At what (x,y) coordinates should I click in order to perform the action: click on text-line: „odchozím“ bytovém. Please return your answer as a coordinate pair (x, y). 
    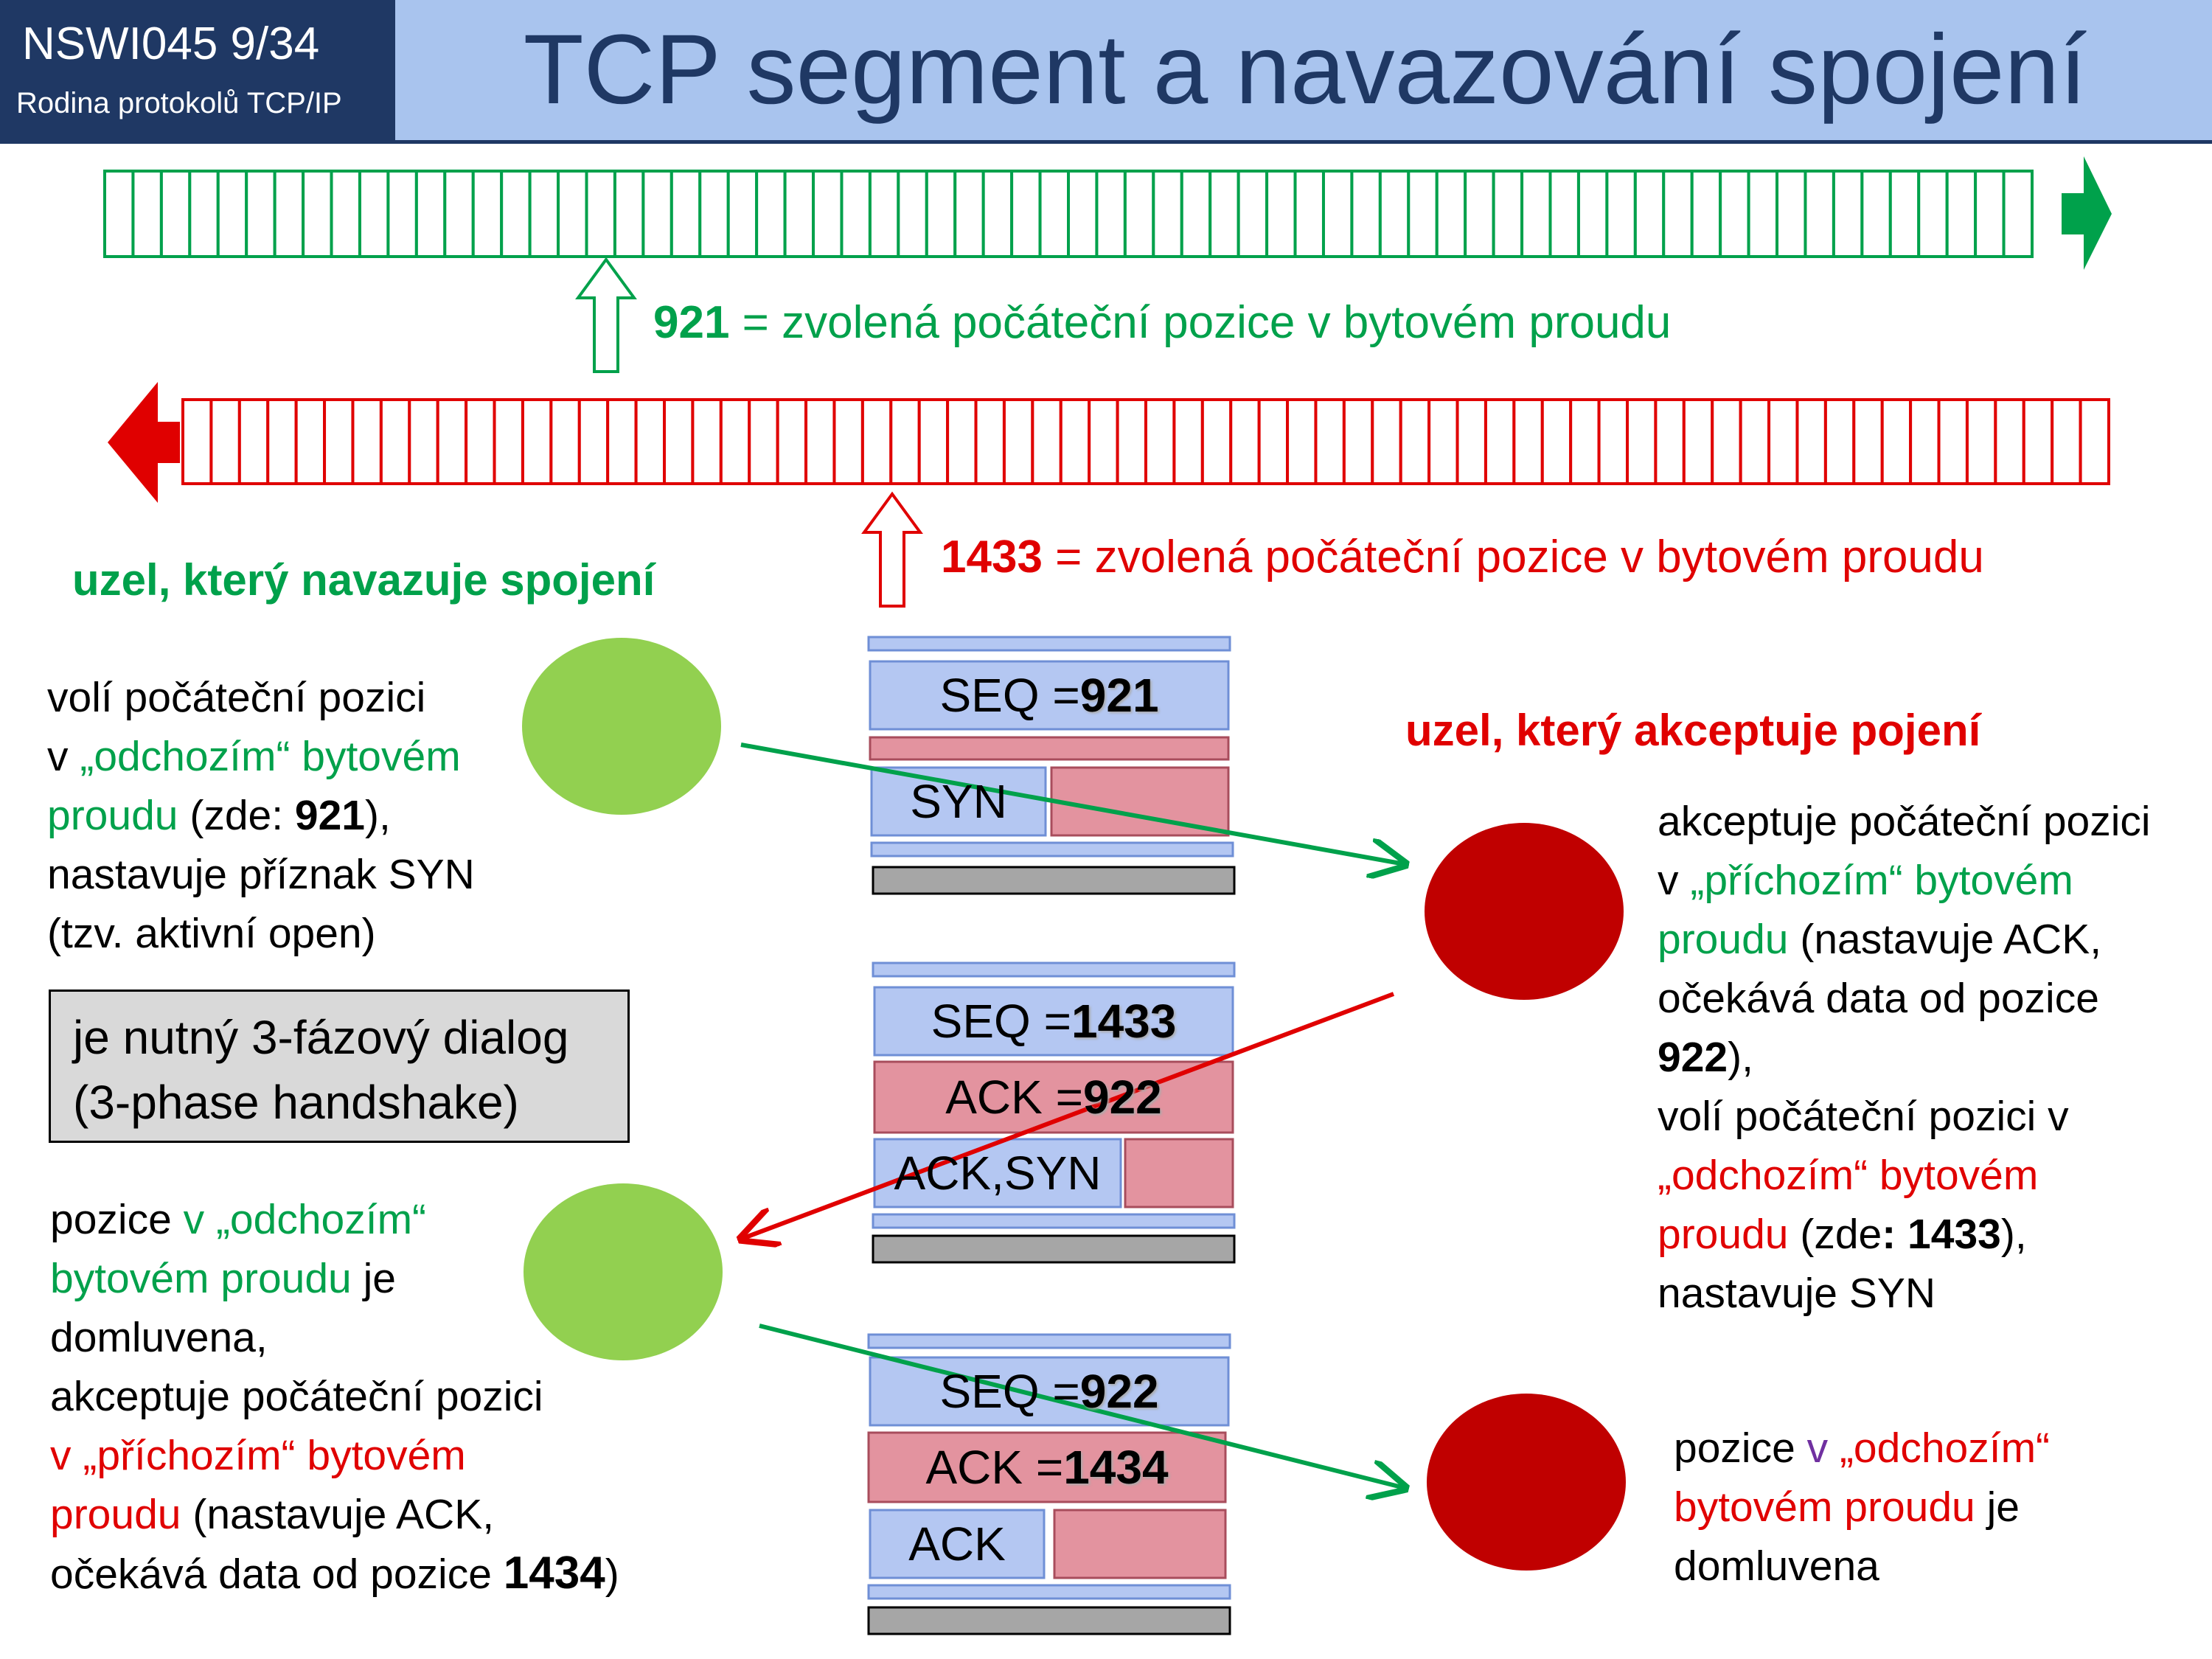
    Looking at the image, I should click on (1848, 1175).